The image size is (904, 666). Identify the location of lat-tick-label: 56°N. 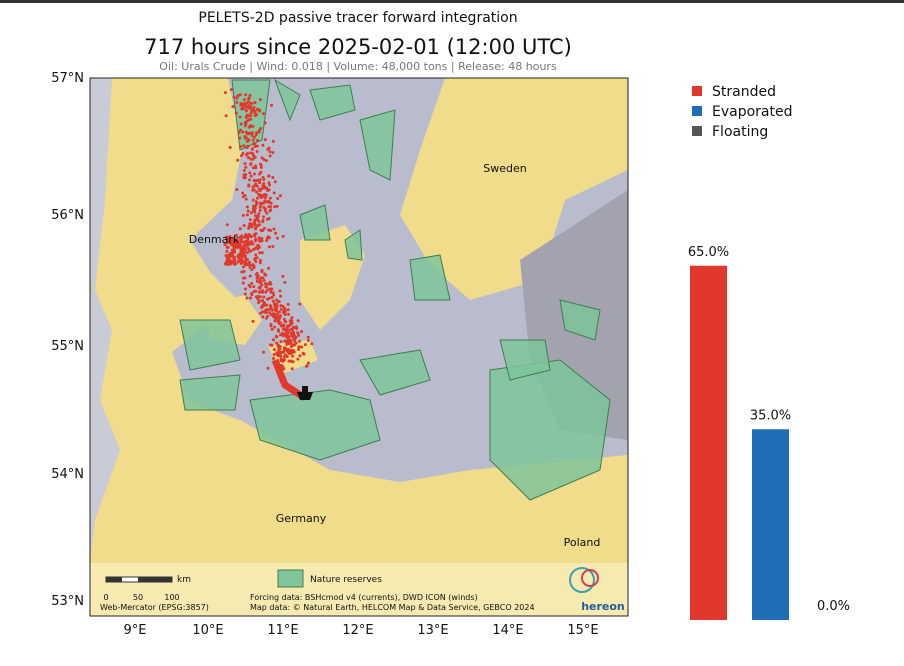
(67, 215).